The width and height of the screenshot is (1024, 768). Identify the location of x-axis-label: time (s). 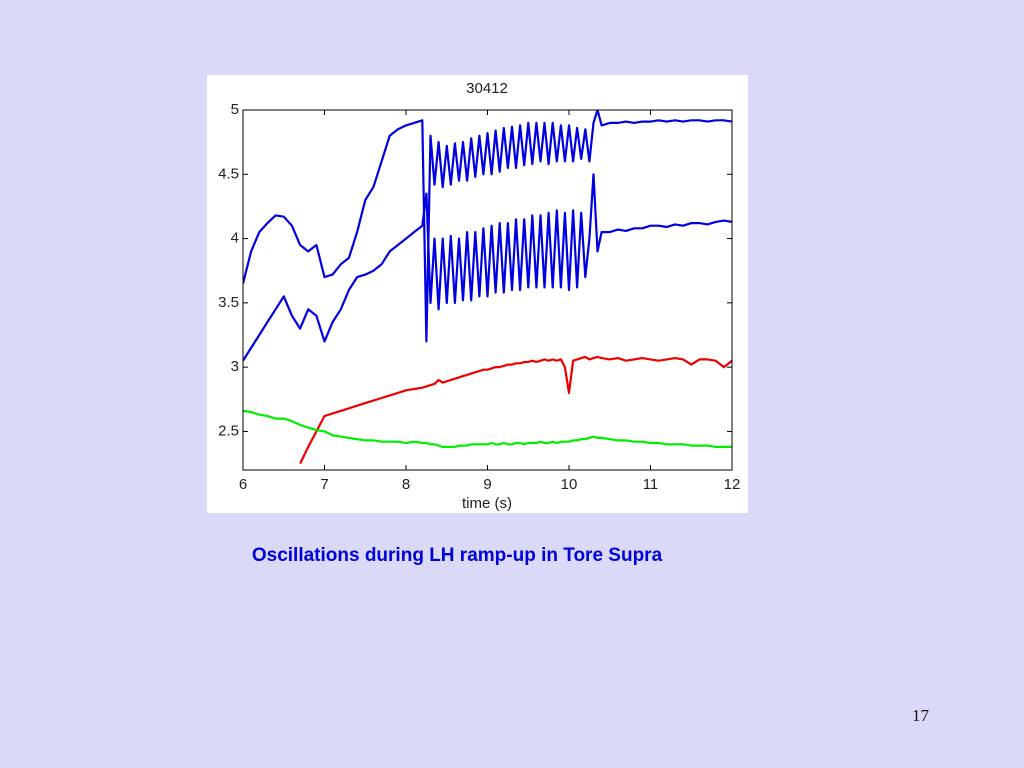
(487, 503).